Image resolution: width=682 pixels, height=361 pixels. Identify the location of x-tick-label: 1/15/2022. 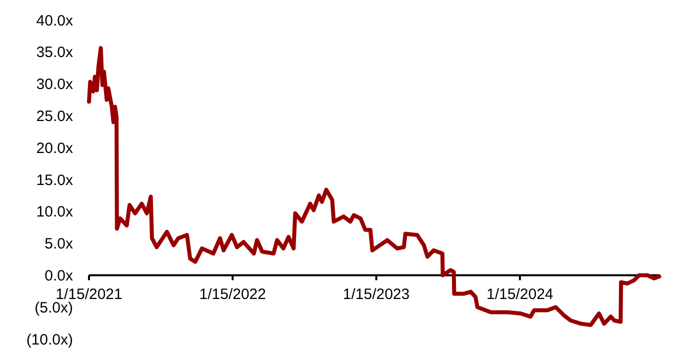
(232, 295).